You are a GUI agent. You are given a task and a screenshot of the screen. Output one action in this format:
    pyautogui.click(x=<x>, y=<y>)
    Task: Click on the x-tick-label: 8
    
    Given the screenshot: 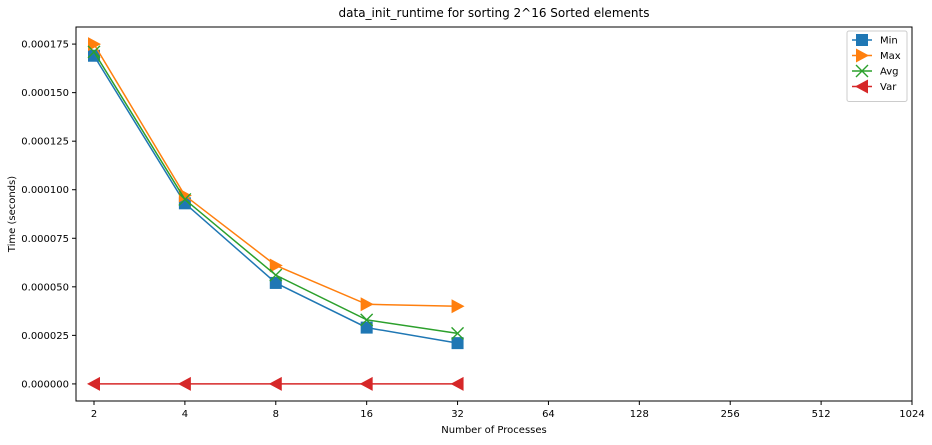 What is the action you would take?
    pyautogui.click(x=276, y=414)
    